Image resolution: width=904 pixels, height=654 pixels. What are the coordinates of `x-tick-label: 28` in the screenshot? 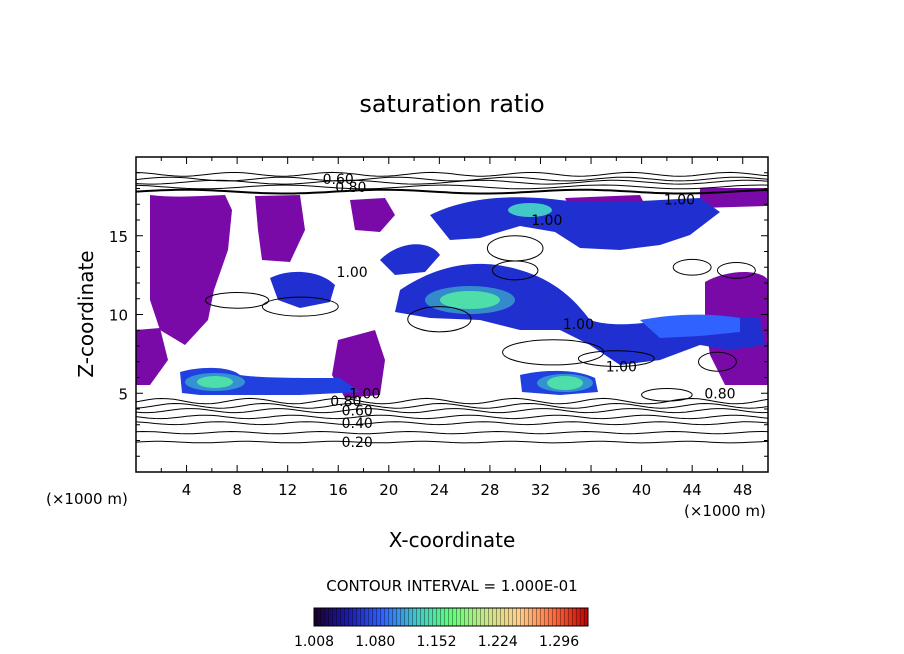 It's located at (489, 490).